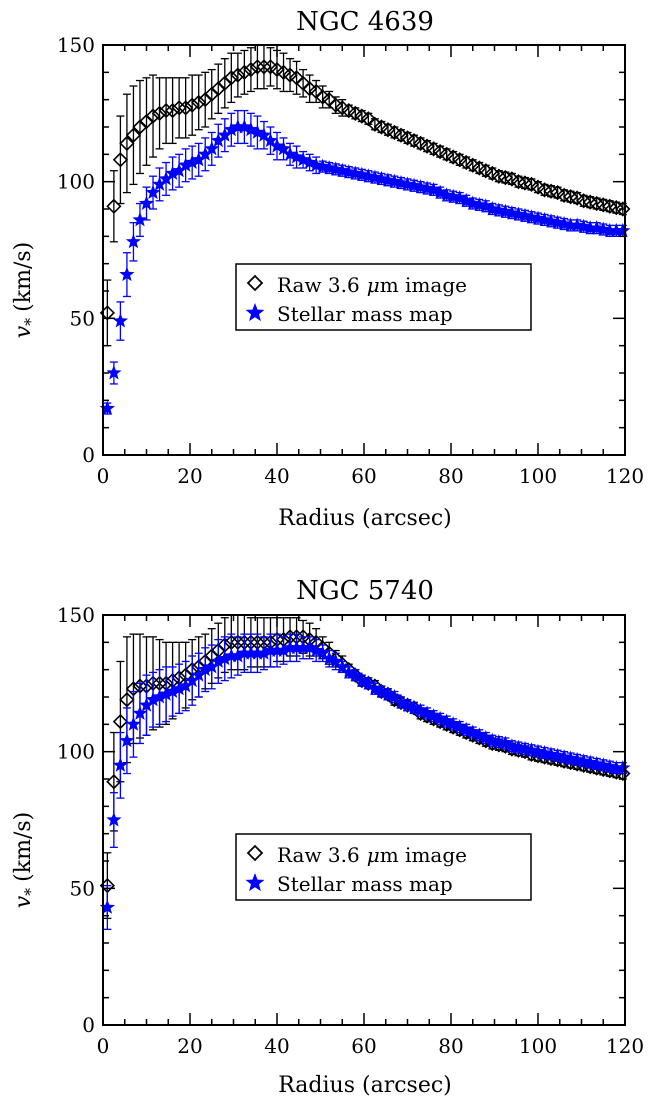 The image size is (651, 1102). I want to click on y-tick-label: 150, so click(76, 615).